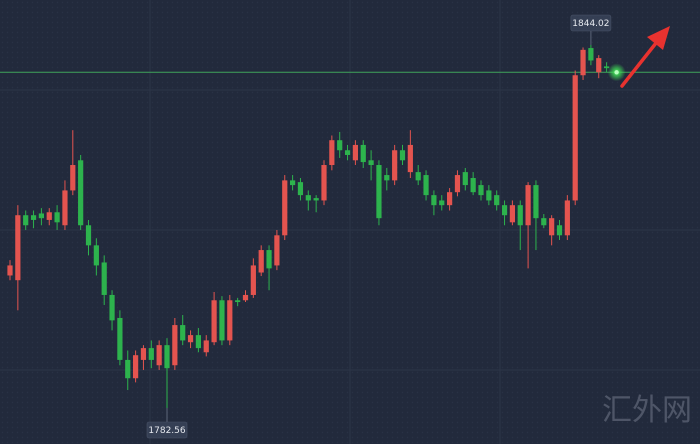 This screenshot has width=700, height=444. I want to click on trend-arrow, so click(645, 57).